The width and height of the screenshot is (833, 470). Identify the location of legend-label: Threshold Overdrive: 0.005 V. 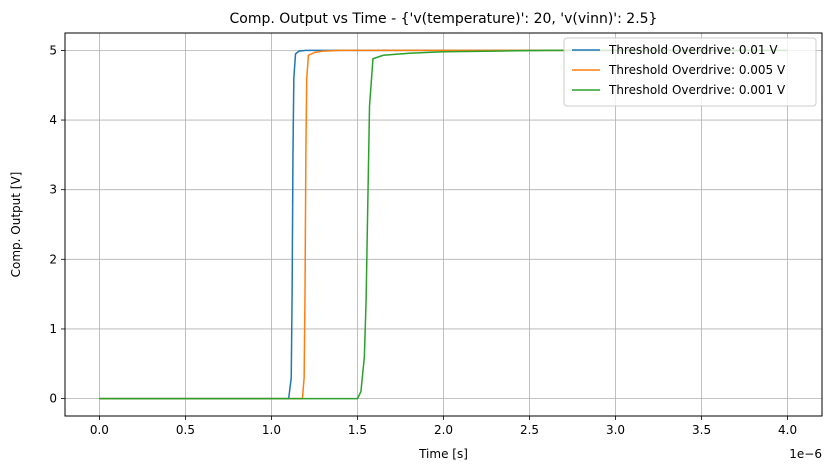
(697, 70).